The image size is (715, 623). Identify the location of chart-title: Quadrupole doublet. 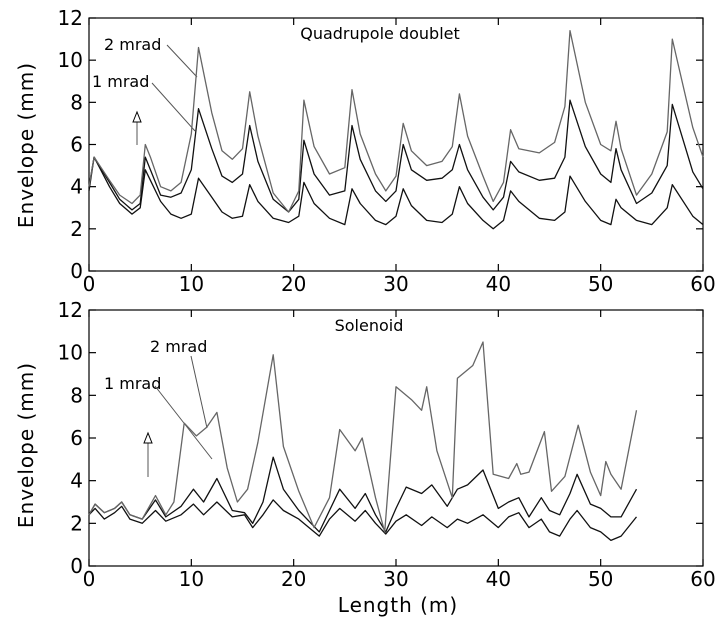
(380, 33).